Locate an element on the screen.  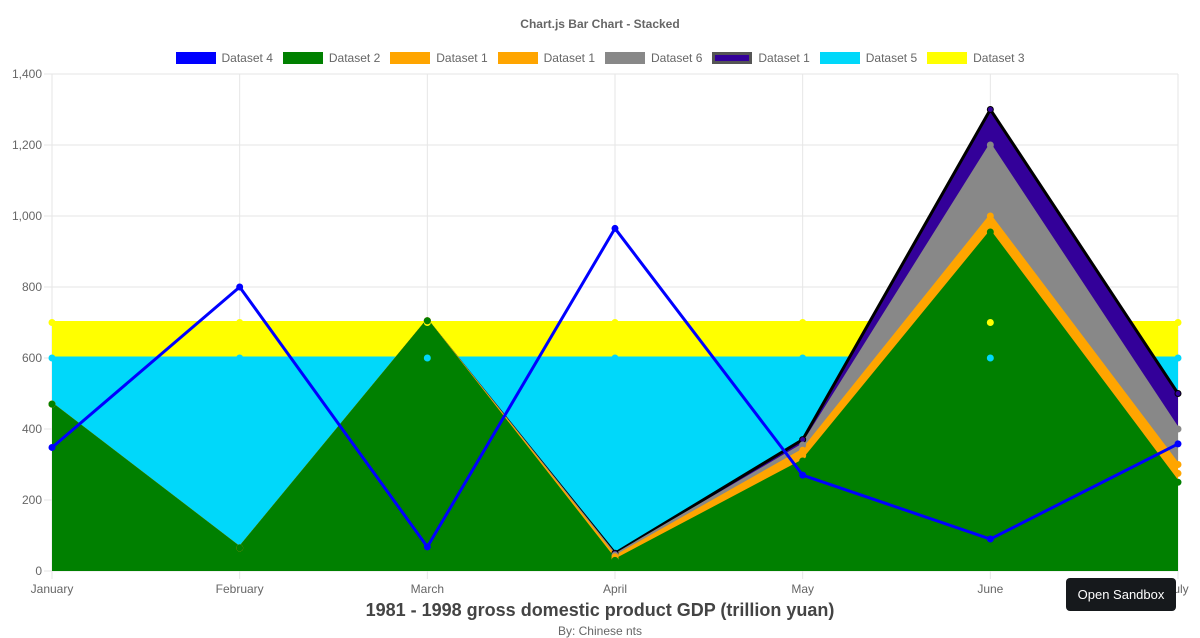
x-tick-label: April is located at coordinates (615, 589).